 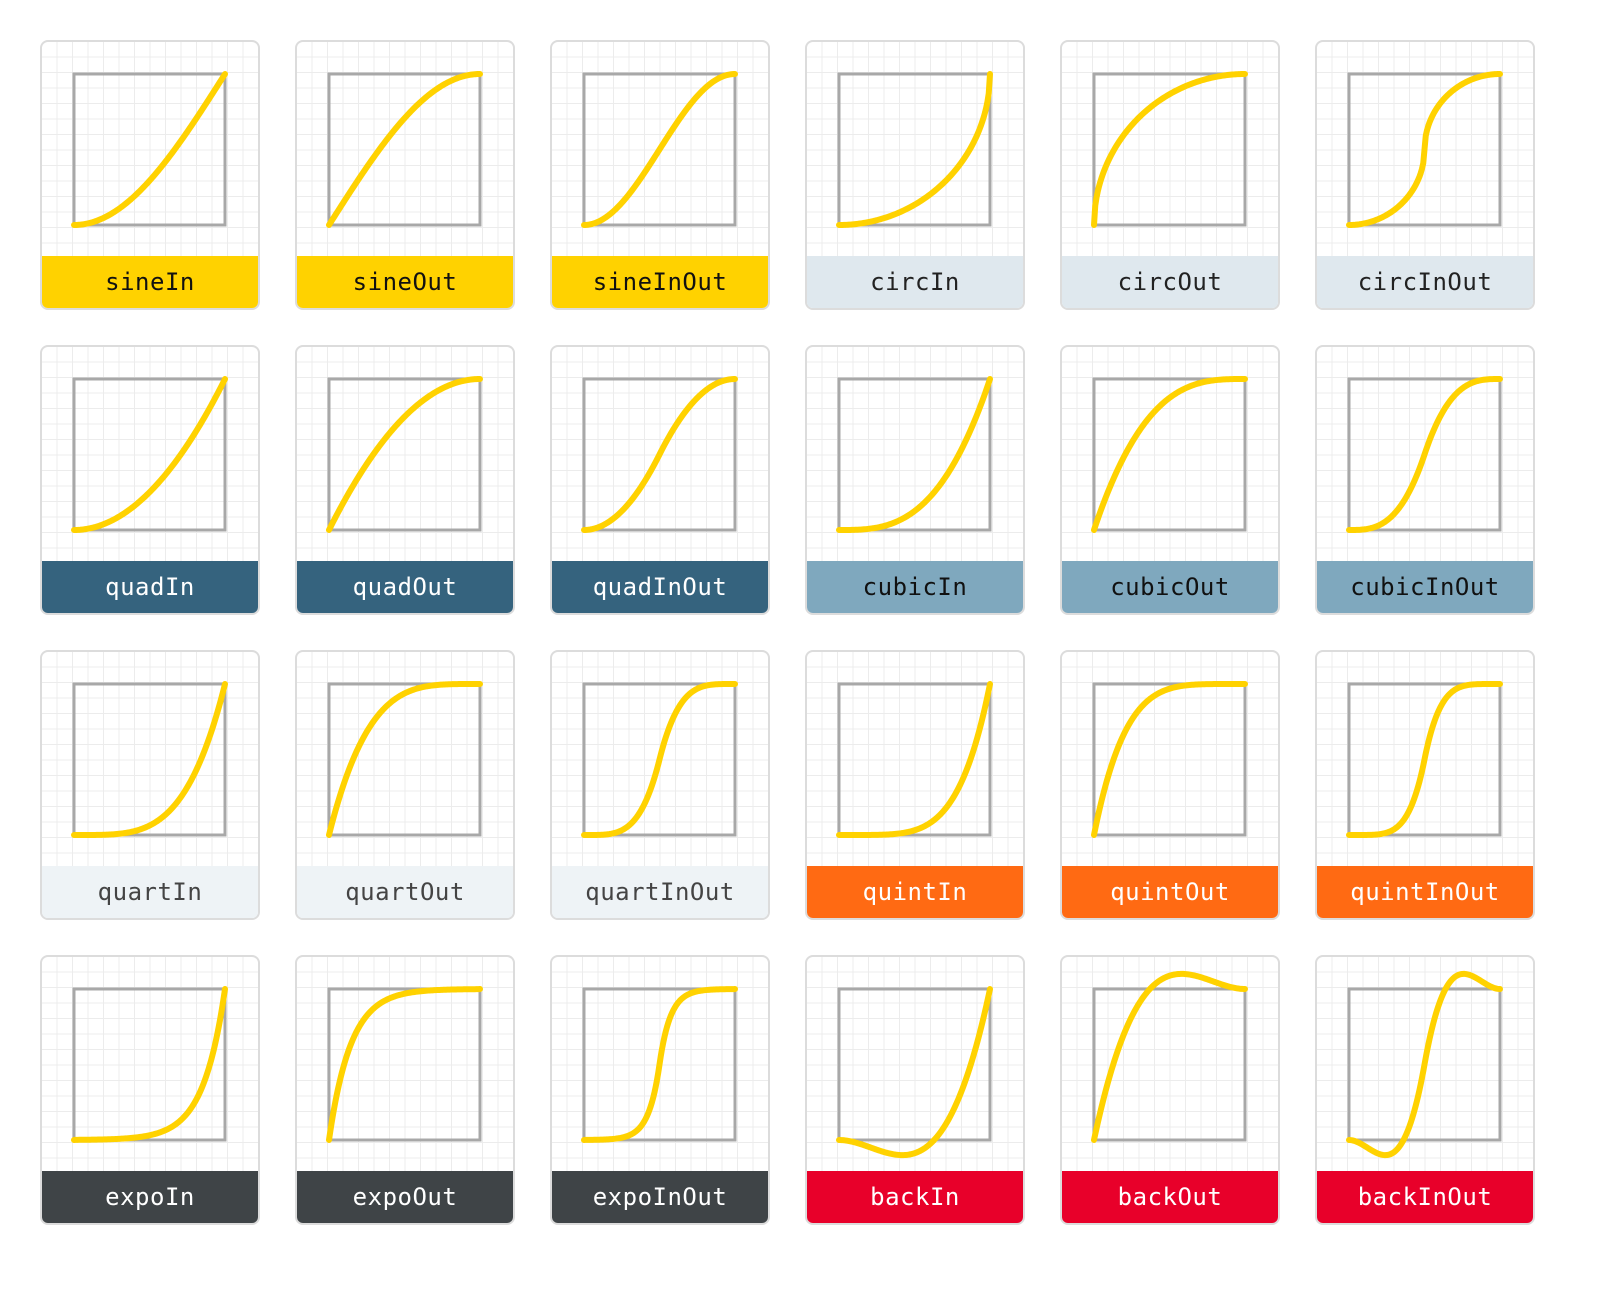 What do you see at coordinates (915, 282) in the screenshot?
I see `easing-label: circIn` at bounding box center [915, 282].